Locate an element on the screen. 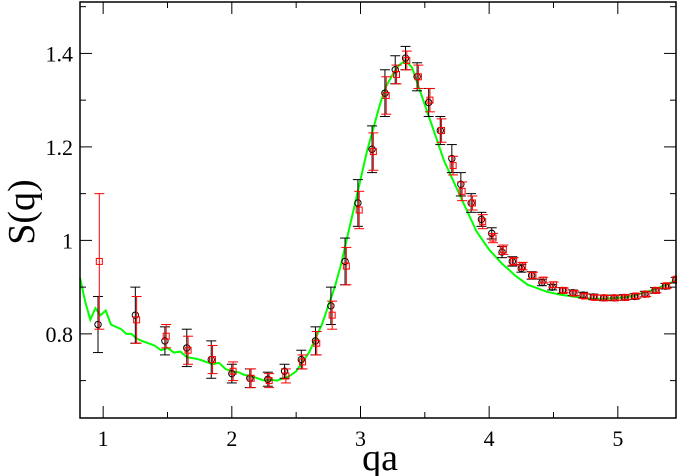 This screenshot has height=476, width=677. x-tick-label: 2 is located at coordinates (231, 438).